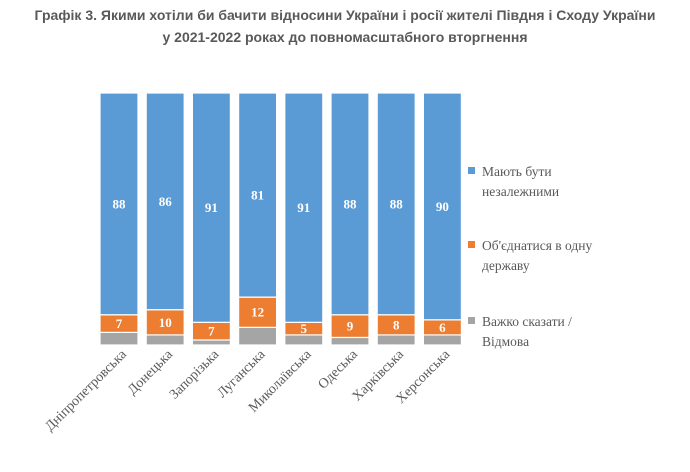 This screenshot has height=472, width=690. Describe the element at coordinates (527, 321) in the screenshot. I see `legend-label-2-line-0: Важко сказати /` at that location.